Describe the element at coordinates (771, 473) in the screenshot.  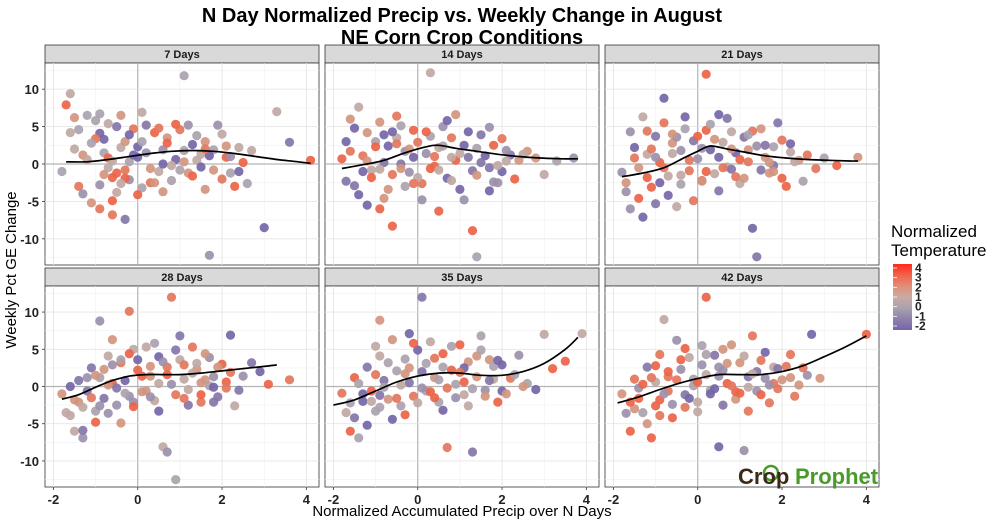
I see `logo-leaf-icon` at that location.